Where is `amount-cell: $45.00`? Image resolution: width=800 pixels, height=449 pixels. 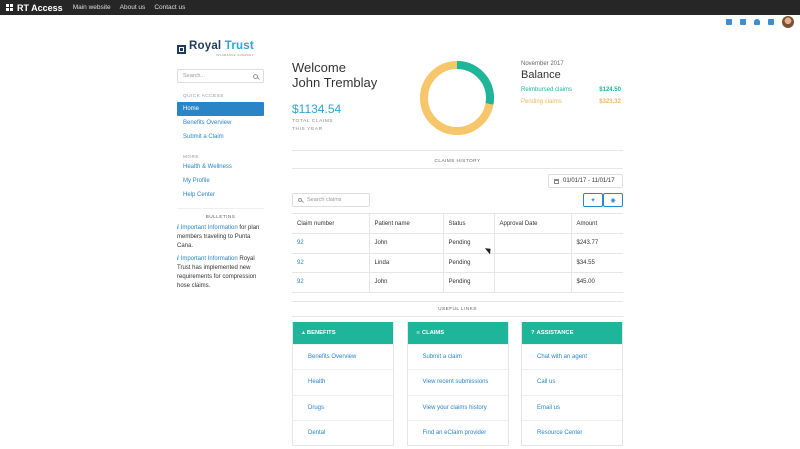
amount-cell: $45.00 is located at coordinates (596, 282).